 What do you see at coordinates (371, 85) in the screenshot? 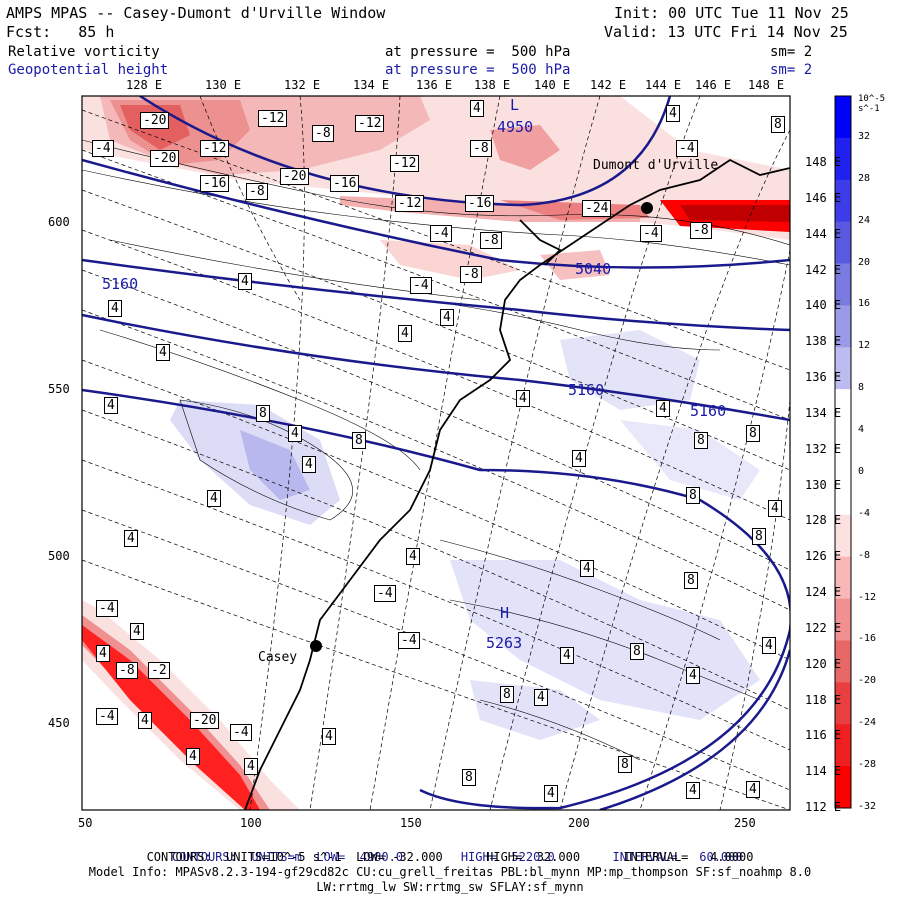
I see `top-lon-label: 134 E` at bounding box center [371, 85].